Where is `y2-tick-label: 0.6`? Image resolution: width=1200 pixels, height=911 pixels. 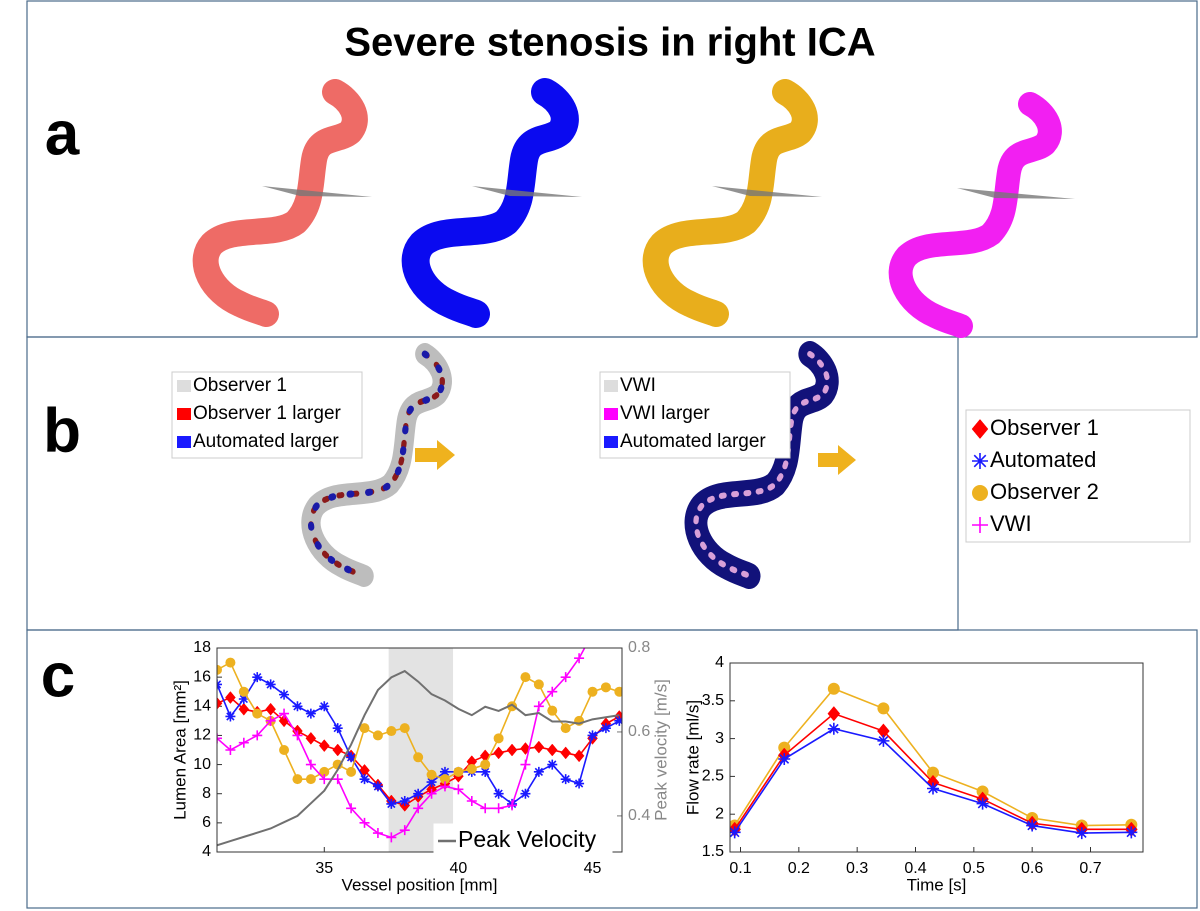 y2-tick-label: 0.6 is located at coordinates (639, 731).